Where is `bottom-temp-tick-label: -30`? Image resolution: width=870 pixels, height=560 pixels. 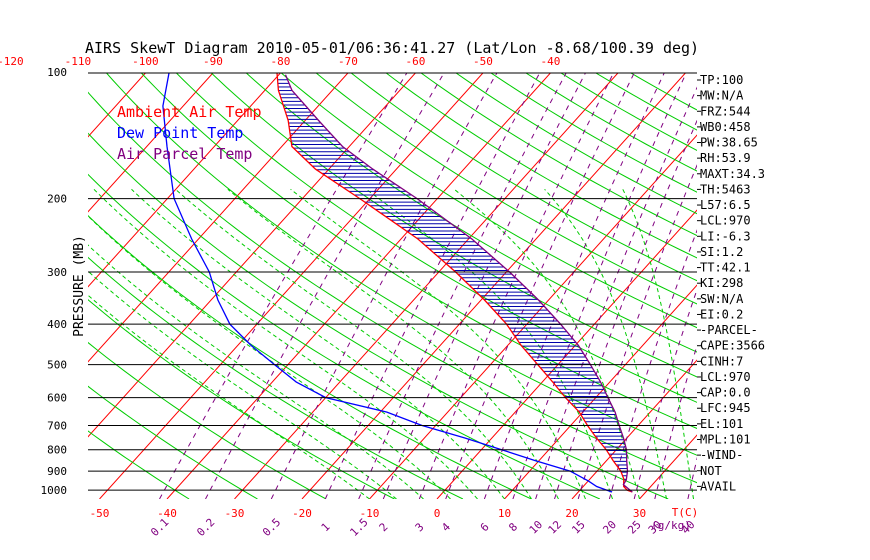
bottom-temp-tick-label: -30 is located at coordinates (235, 513).